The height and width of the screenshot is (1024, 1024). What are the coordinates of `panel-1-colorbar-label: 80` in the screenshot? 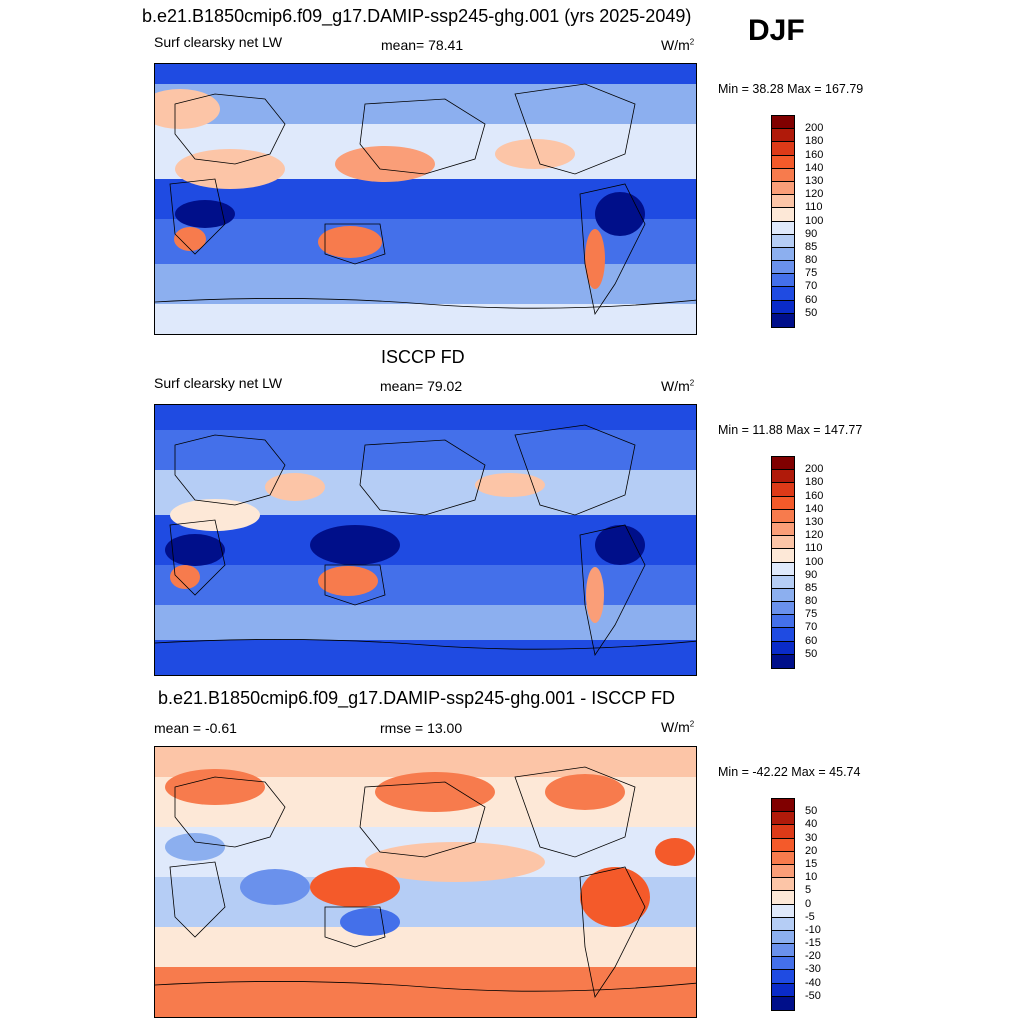 It's located at (811, 260).